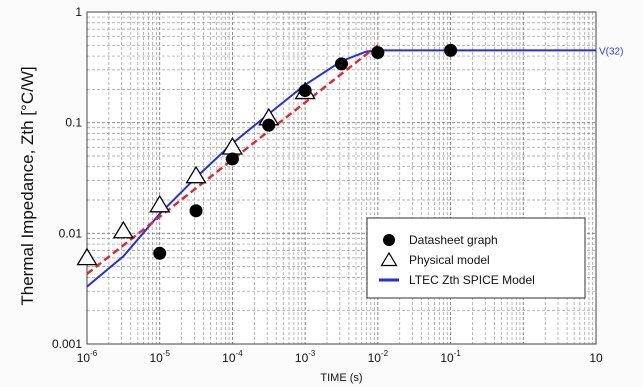 The height and width of the screenshot is (387, 643). What do you see at coordinates (453, 240) in the screenshot?
I see `legend-label: Datasheet graph` at bounding box center [453, 240].